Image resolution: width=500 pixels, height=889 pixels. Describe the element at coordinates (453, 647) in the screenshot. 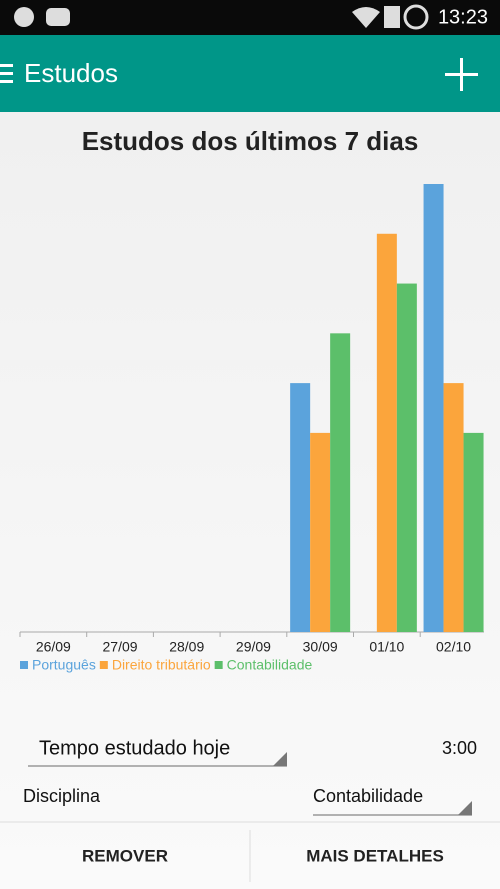

I see `x-tick-label: 02/10` at that location.